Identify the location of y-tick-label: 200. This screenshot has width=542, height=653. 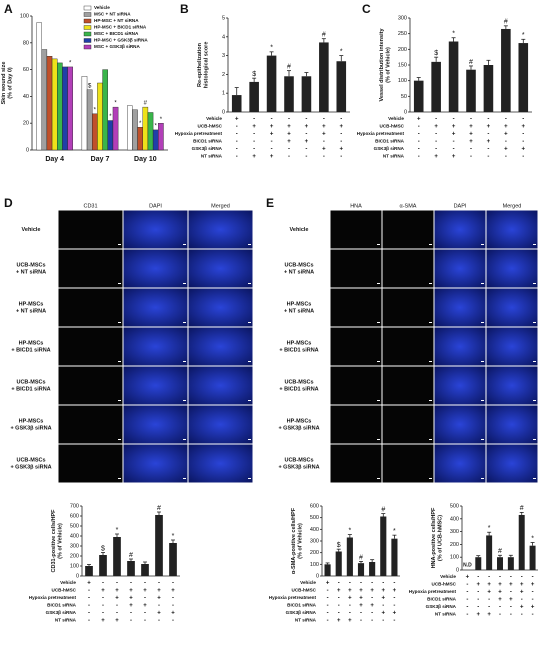
(74, 556).